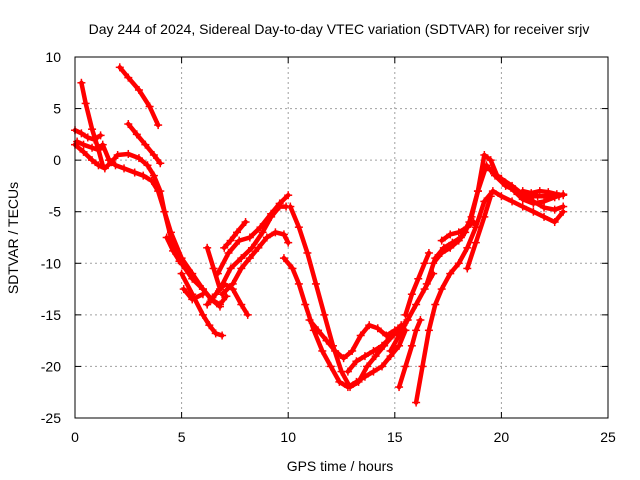 The image size is (640, 480). I want to click on y-tick-label: 5, so click(57, 109).